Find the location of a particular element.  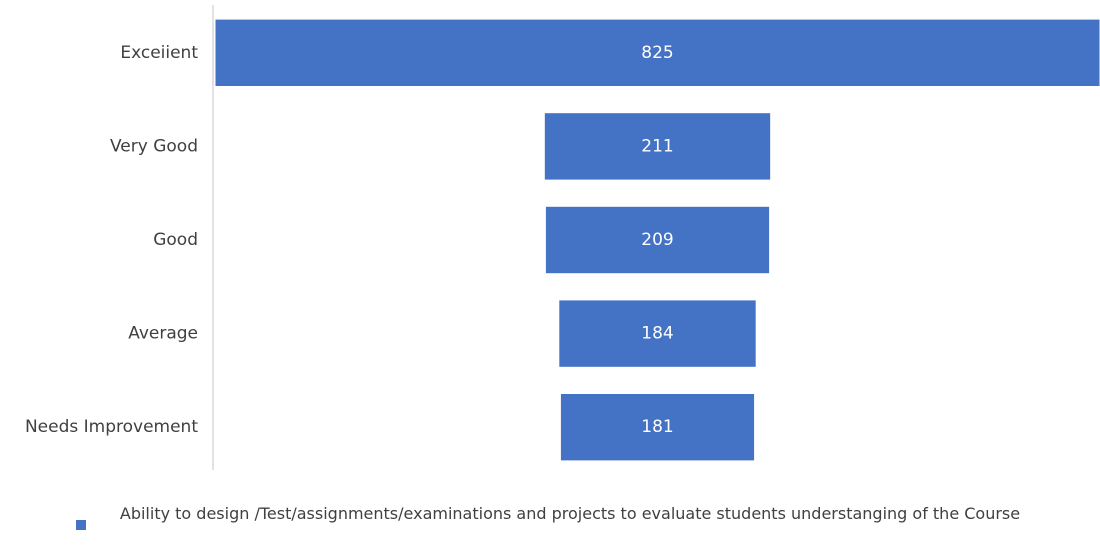

data-label: 181 is located at coordinates (657, 427).